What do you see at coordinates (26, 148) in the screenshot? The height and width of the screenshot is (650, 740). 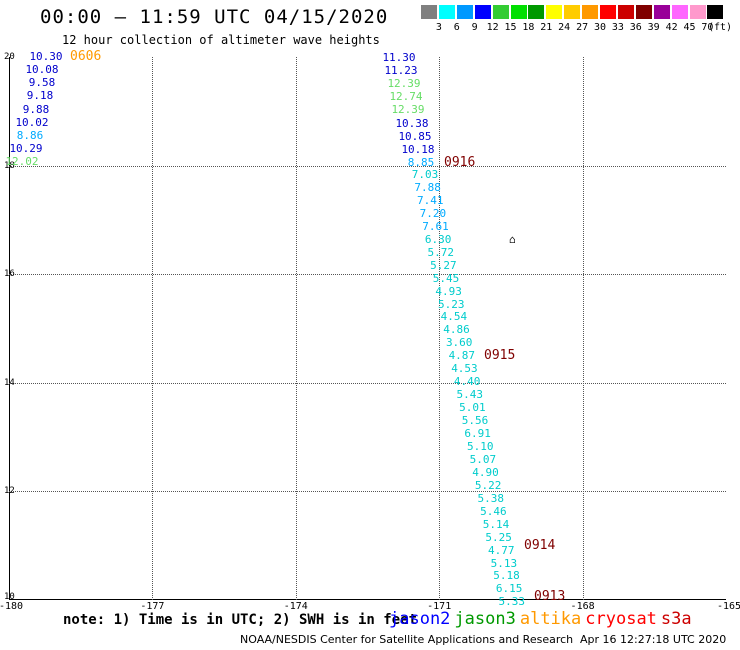 I see `wave-height-value: 10.29` at bounding box center [26, 148].